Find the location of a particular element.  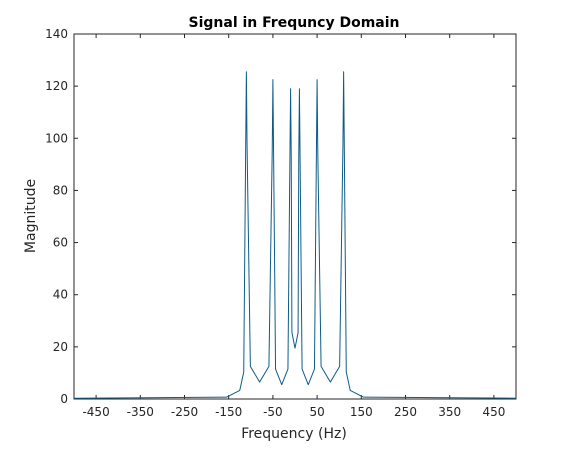

x-tick-label: -250 is located at coordinates (184, 412).